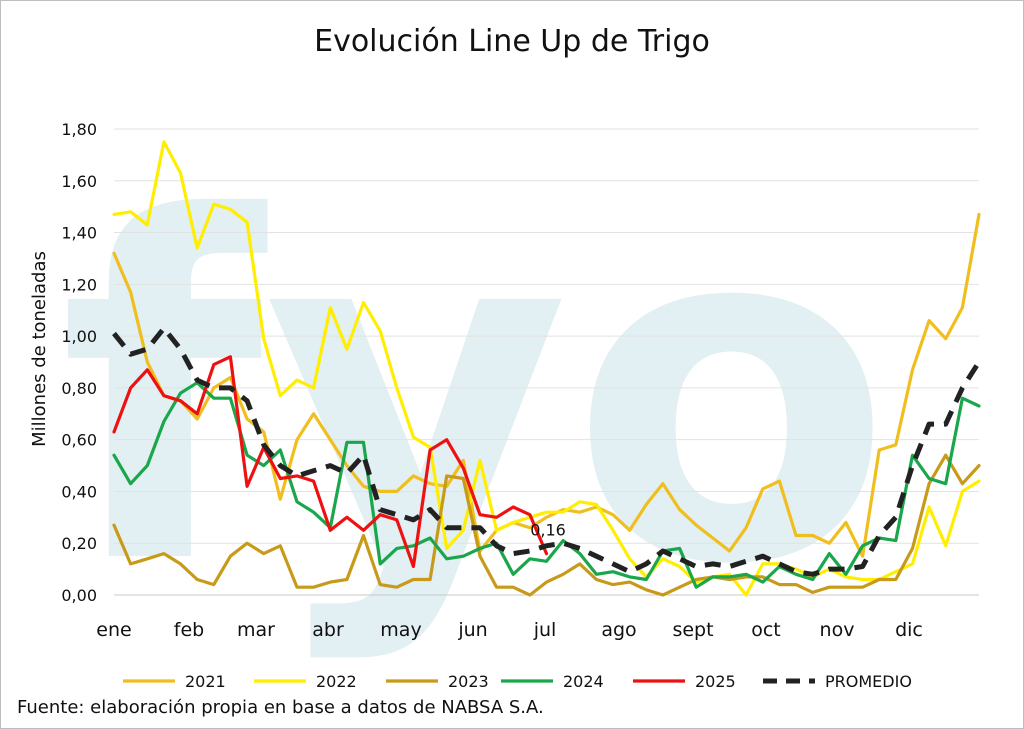 The image size is (1024, 729). What do you see at coordinates (512, 41) in the screenshot?
I see `chart-title: Evolución Line Up de Trigo` at bounding box center [512, 41].